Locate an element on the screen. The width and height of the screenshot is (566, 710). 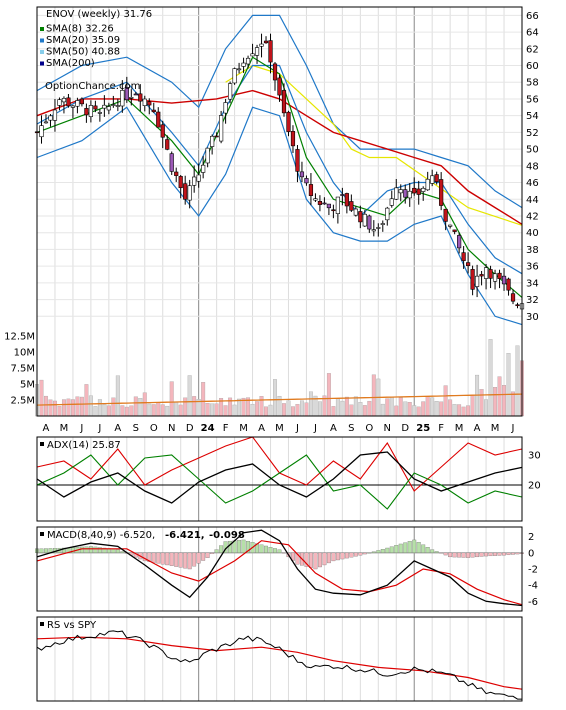
y-tick-label: 66 is located at coordinates (532, 16).